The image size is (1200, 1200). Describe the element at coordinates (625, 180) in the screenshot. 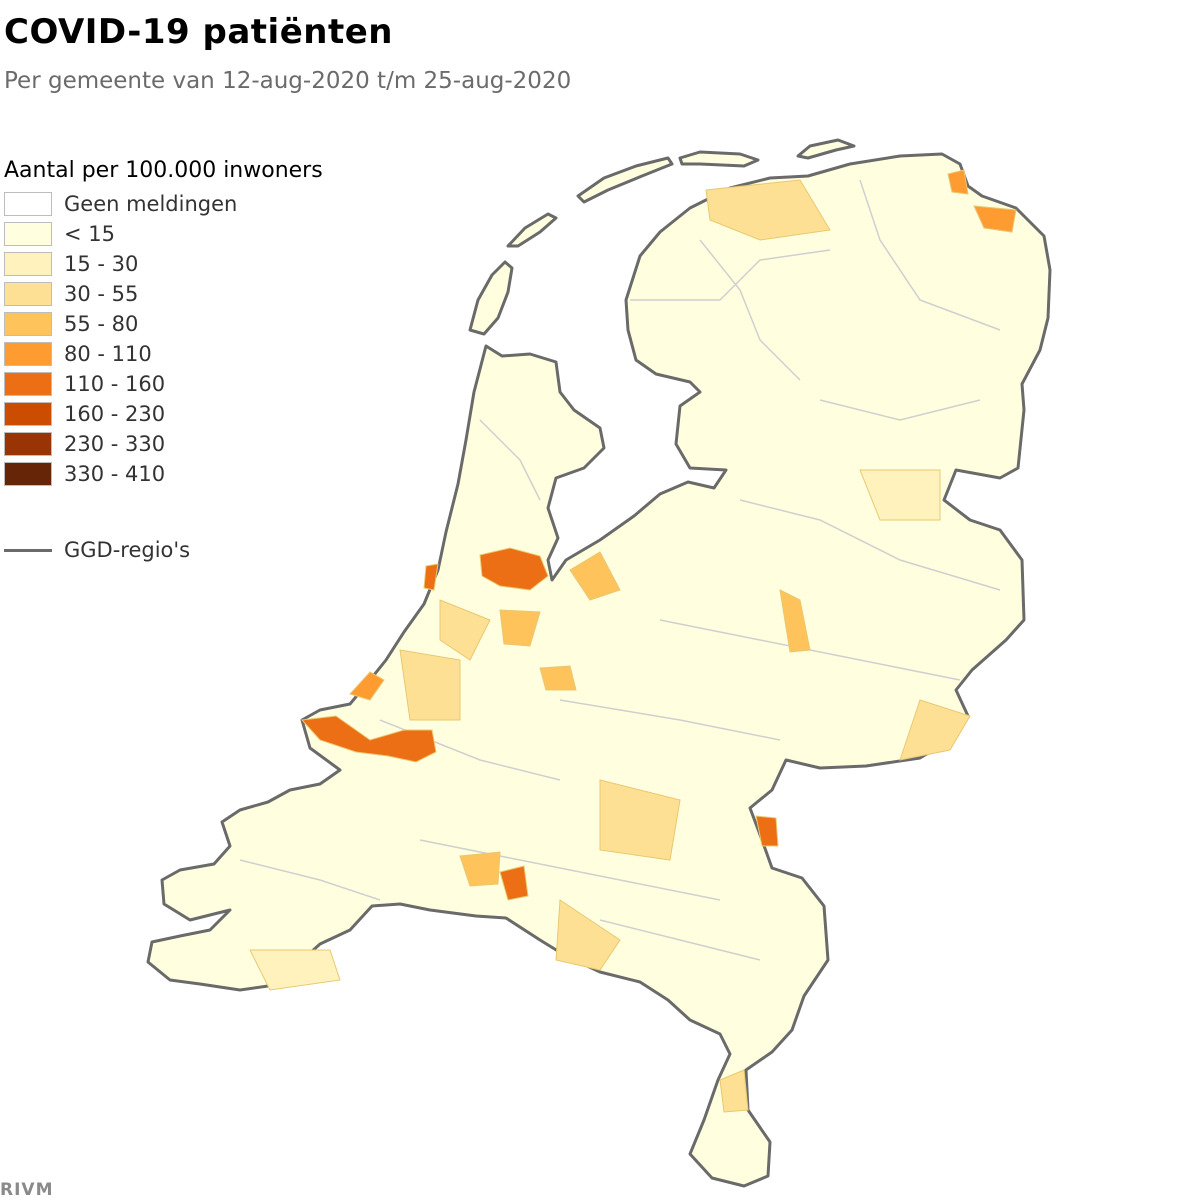

I see `wadden-terschelling` at that location.